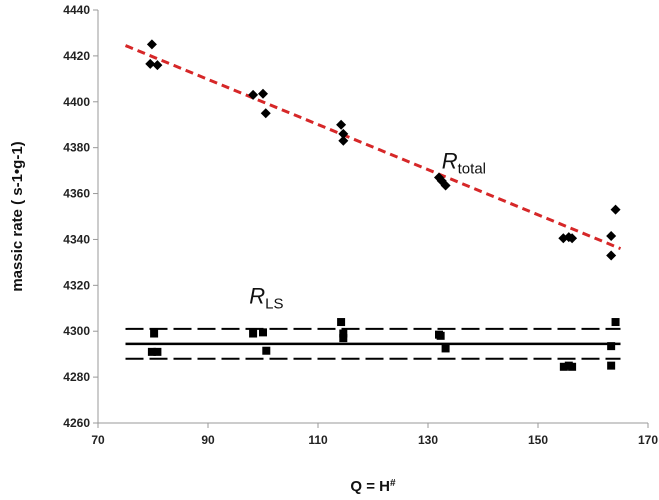 The width and height of the screenshot is (659, 500). I want to click on y-tick-label: 4380, so click(76, 148).